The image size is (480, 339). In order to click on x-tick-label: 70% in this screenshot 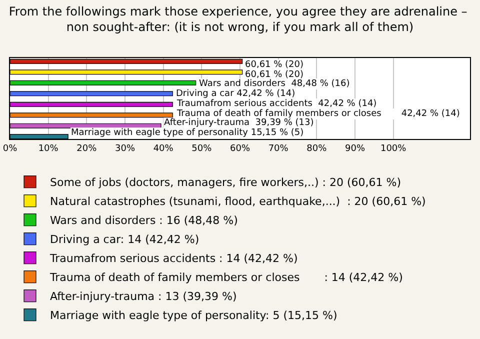, I will do `click(278, 149)`.